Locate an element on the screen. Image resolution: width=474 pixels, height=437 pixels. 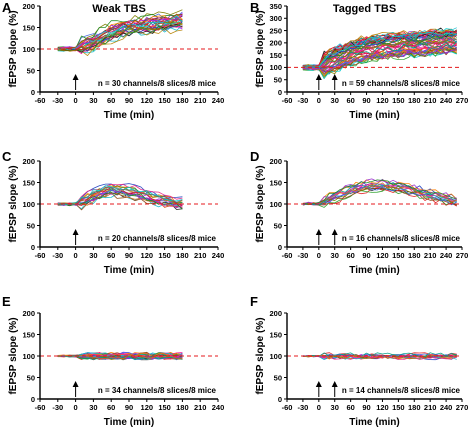
n-annotation: n = 20 channels/8 slices/8 mice is located at coordinates (157, 238).